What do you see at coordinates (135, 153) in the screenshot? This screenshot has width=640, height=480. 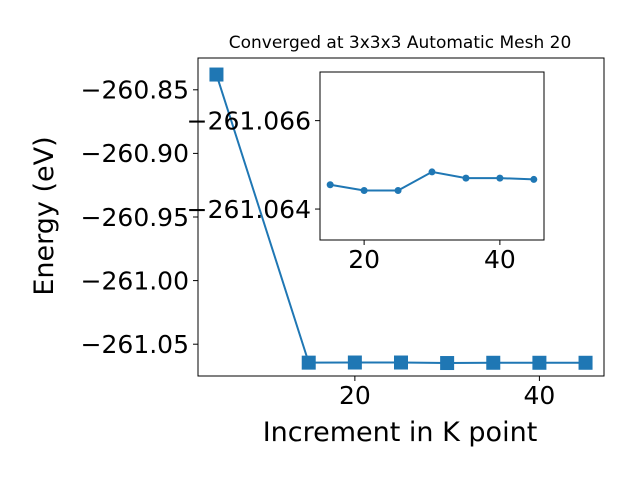 I see `main-y-tick-label: −260.90` at bounding box center [135, 153].